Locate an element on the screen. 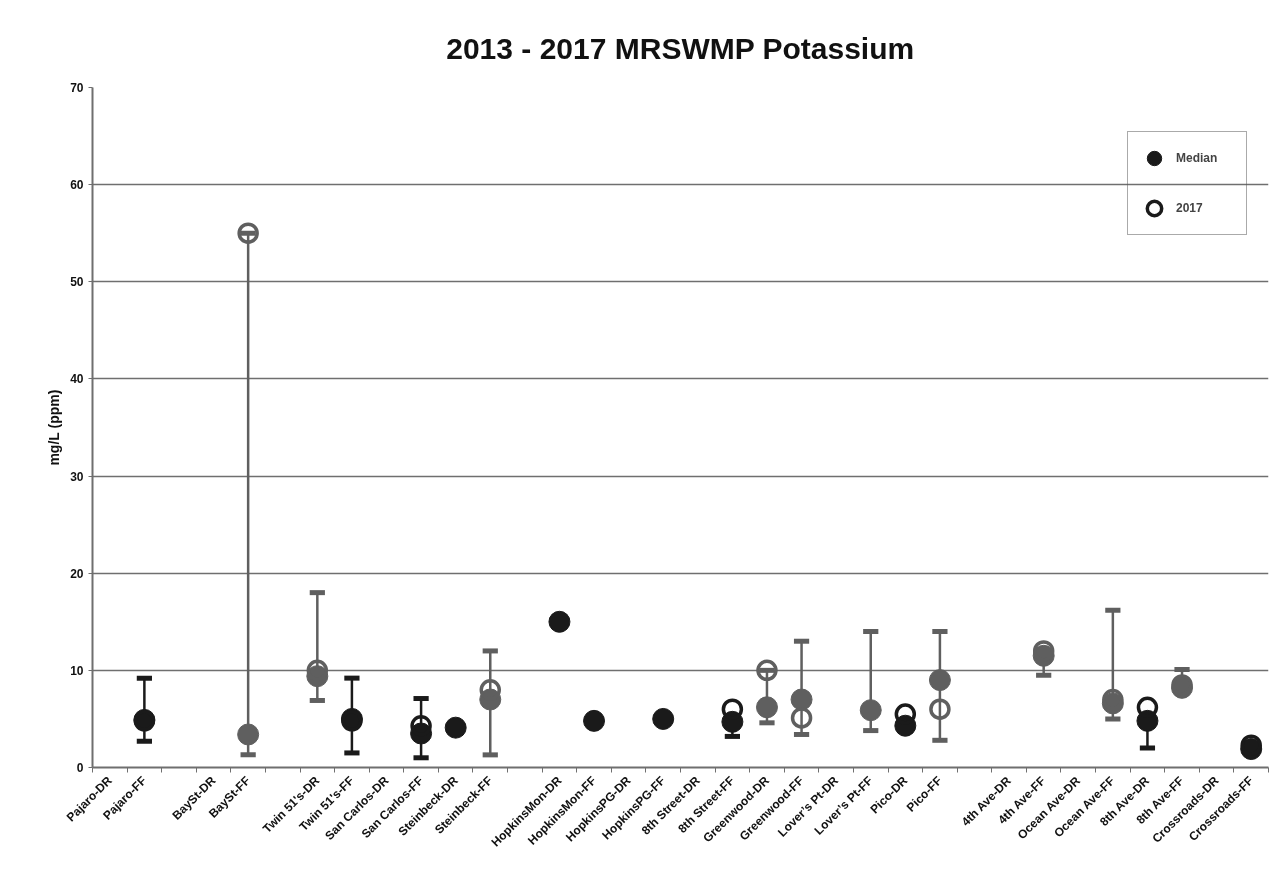  y-tick-label: 10 is located at coordinates (77, 670).